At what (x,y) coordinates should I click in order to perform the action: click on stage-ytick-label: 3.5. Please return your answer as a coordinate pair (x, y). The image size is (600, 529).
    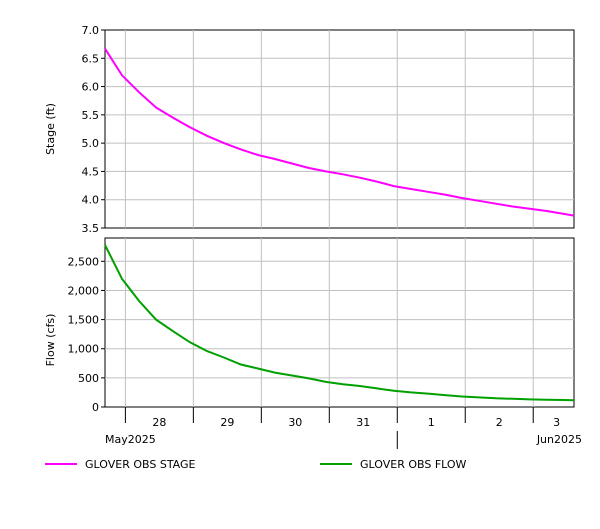
    Looking at the image, I should click on (91, 228).